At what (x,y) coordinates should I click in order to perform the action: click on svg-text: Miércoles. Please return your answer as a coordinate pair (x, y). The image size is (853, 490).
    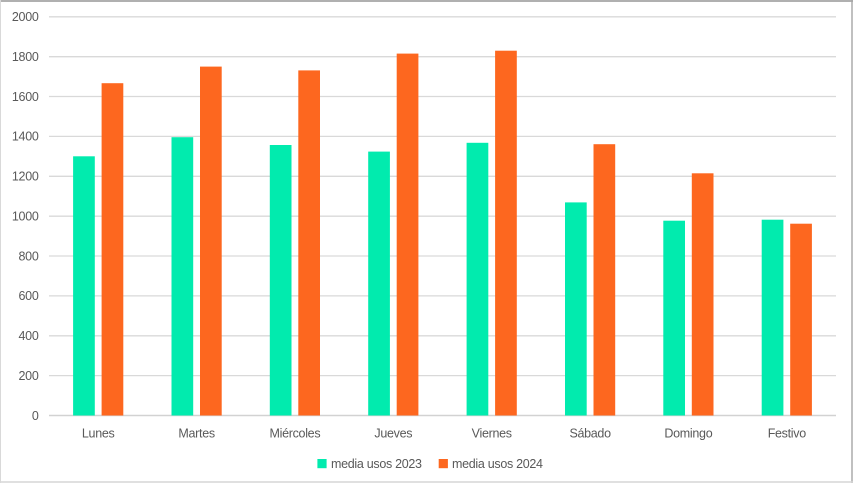
    Looking at the image, I should click on (295, 434).